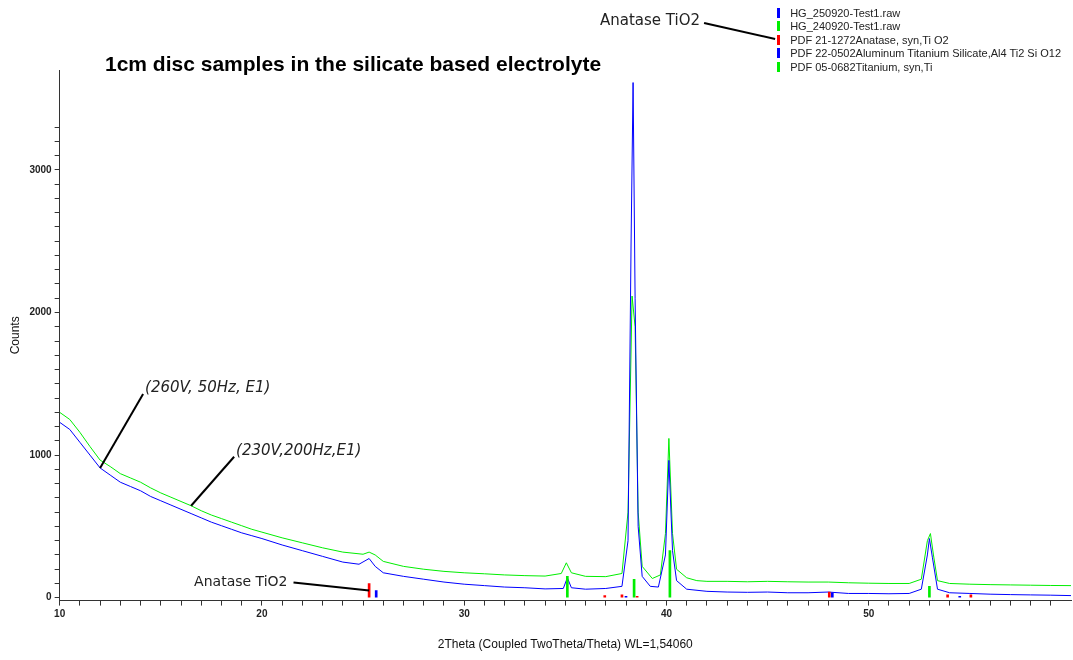  Describe the element at coordinates (861, 66) in the screenshot. I see `legend-label: PDF 05-0682Titanium, syn,Ti` at that location.